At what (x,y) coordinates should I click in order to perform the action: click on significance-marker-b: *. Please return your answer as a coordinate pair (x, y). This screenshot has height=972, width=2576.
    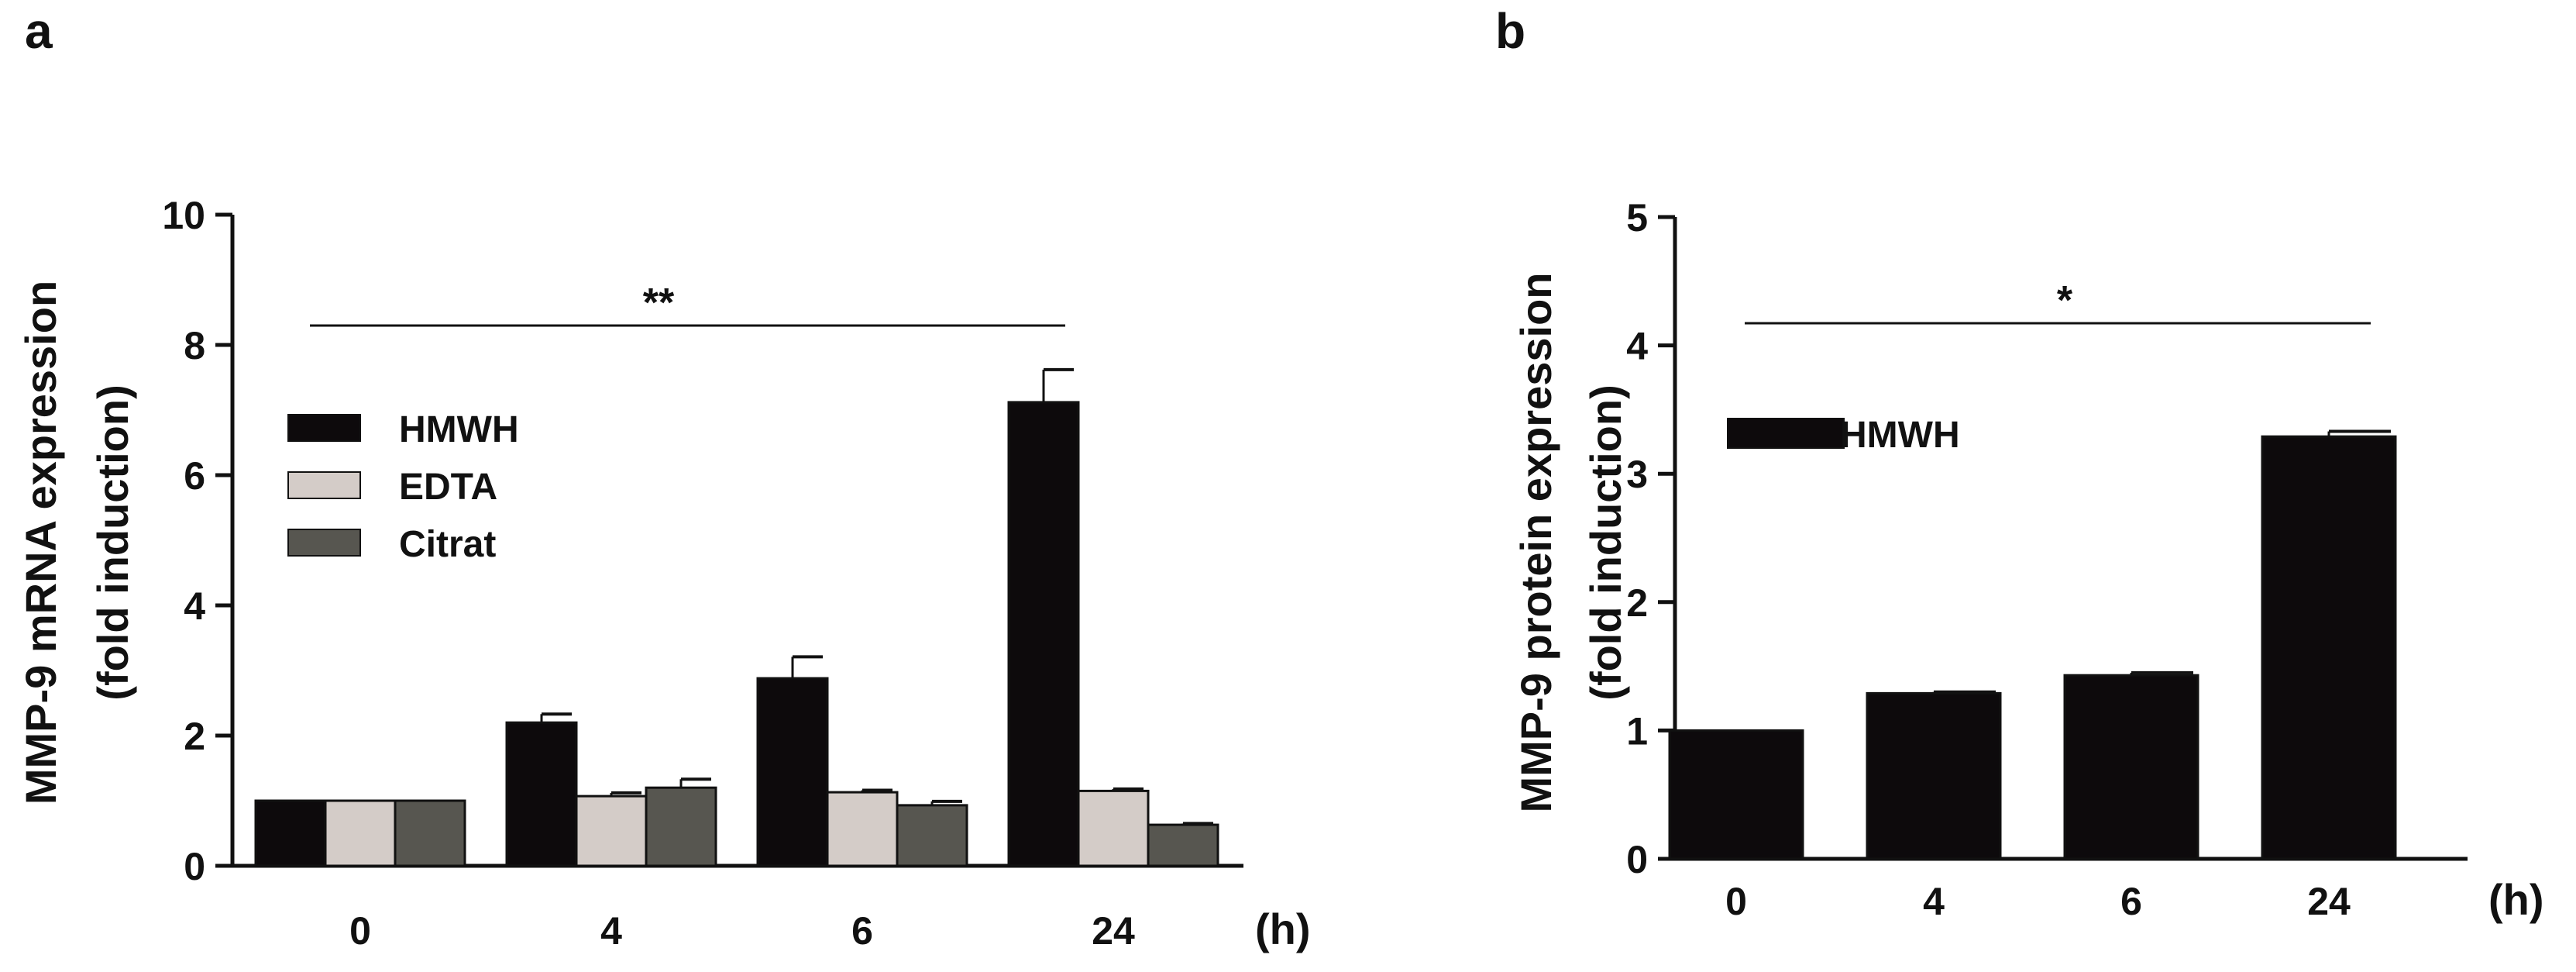
    Looking at the image, I should click on (2065, 300).